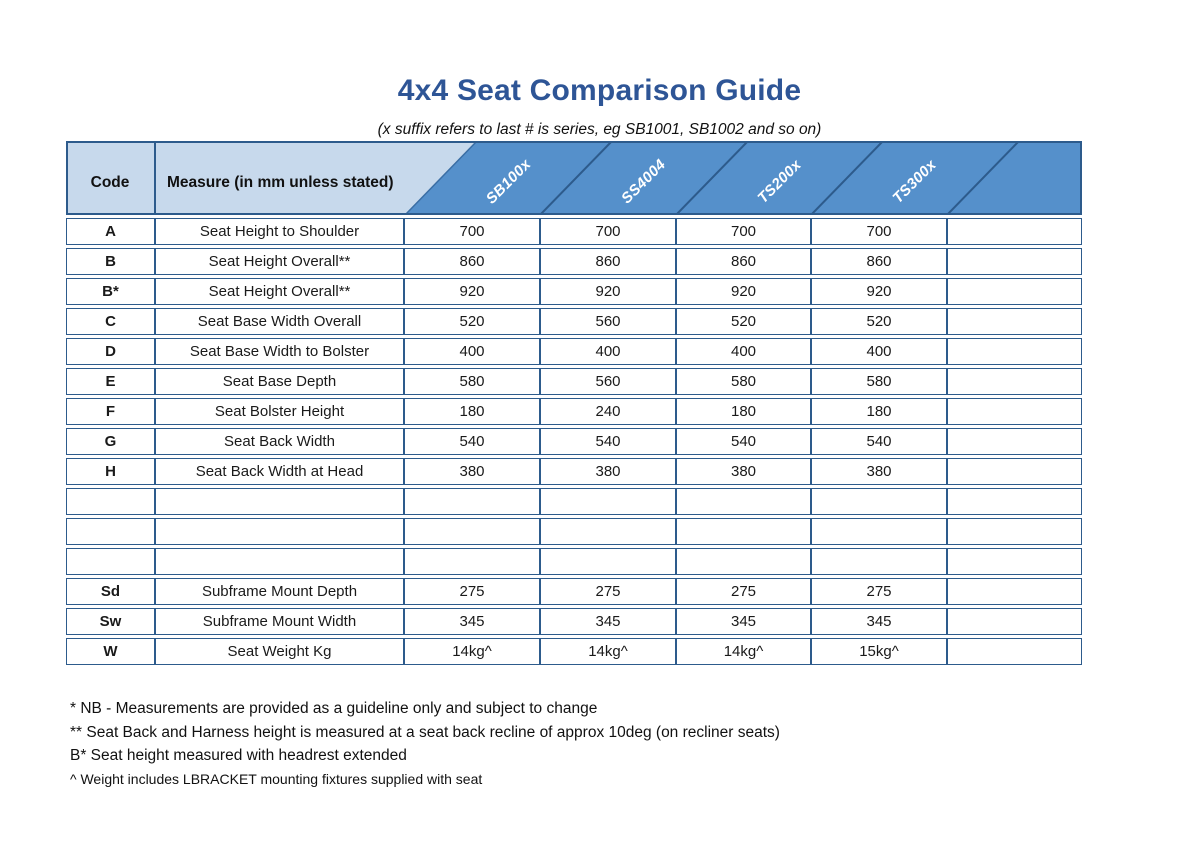 Image resolution: width=1199 pixels, height=848 pixels. I want to click on code-cell: B*, so click(110, 291).